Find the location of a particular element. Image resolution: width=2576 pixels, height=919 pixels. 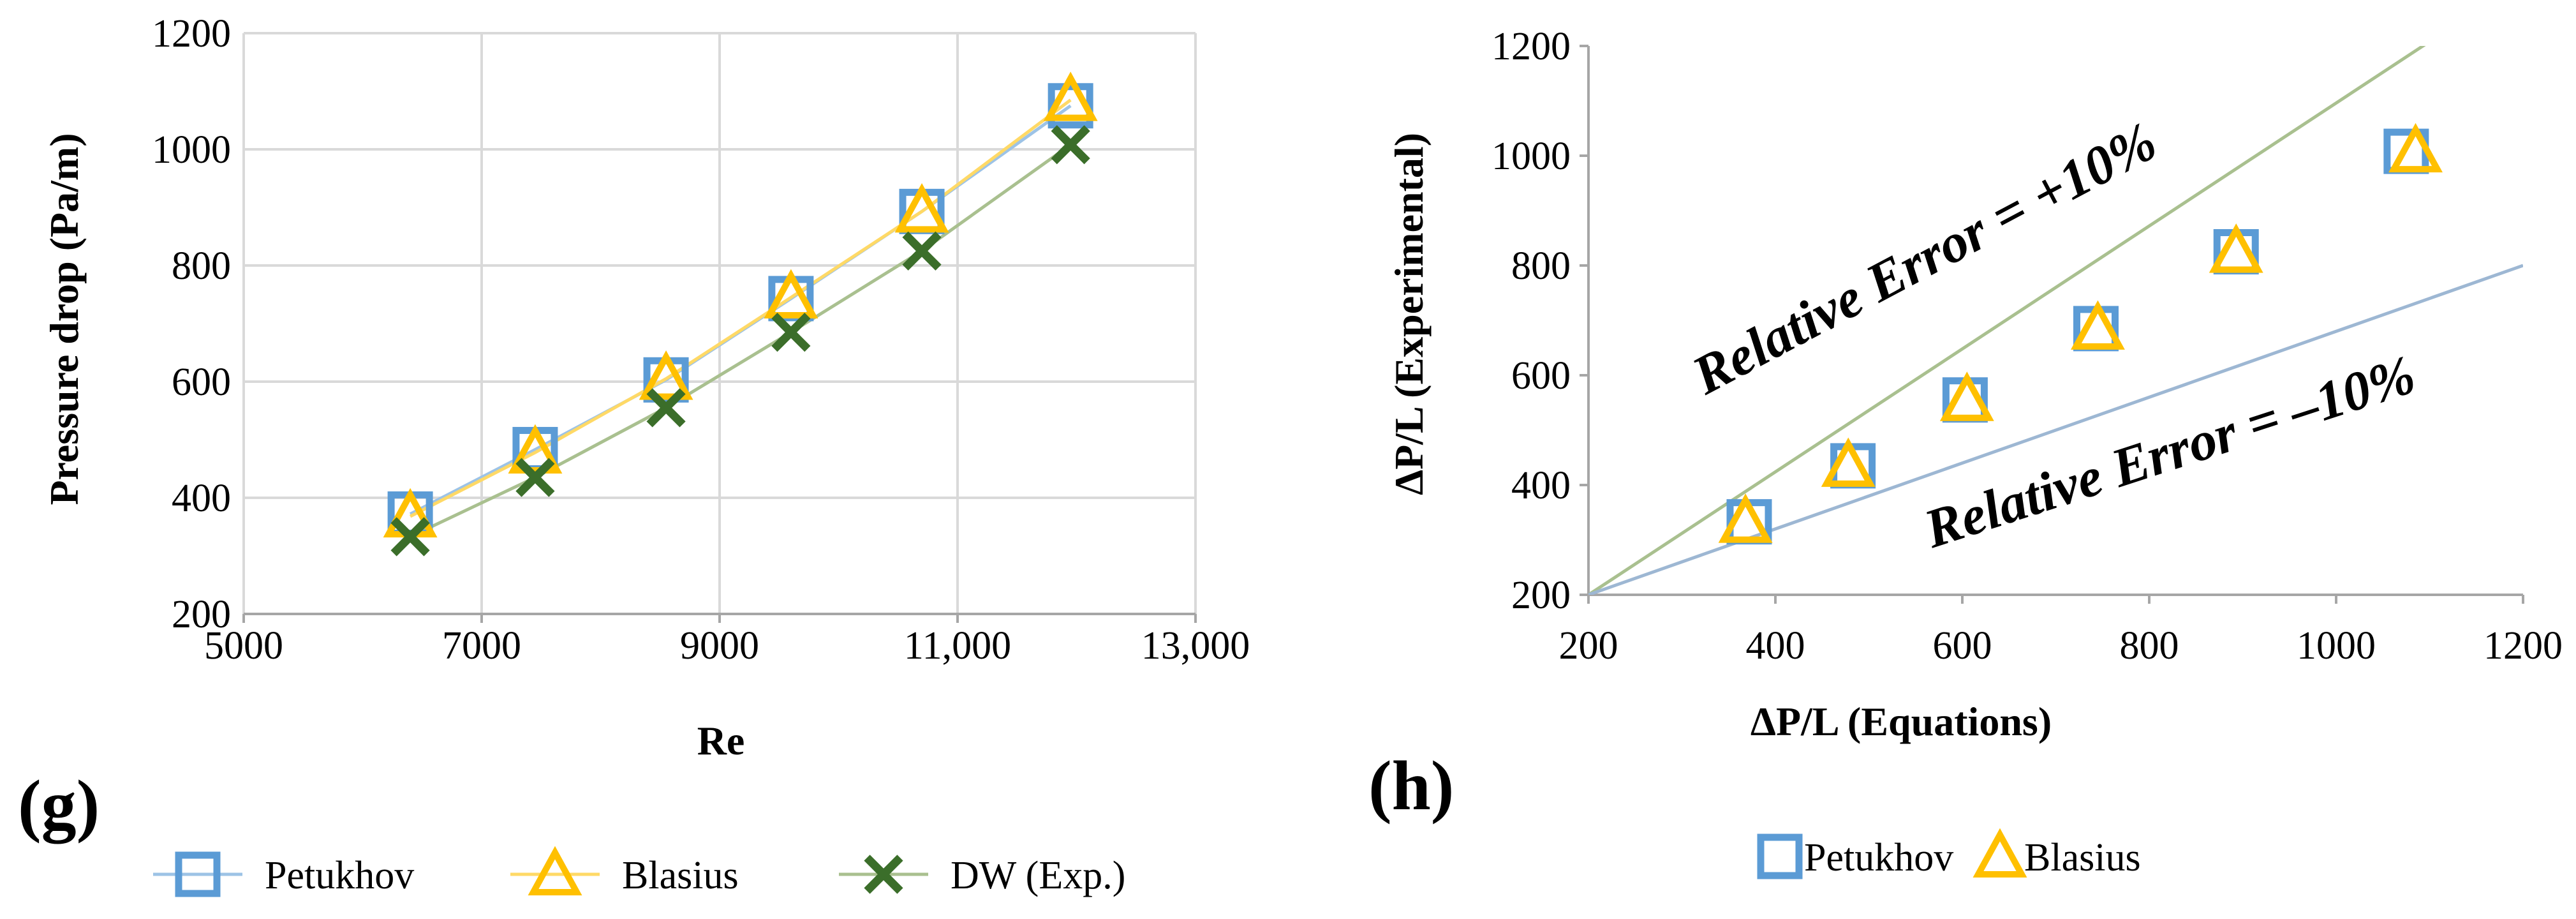

chart-h-ytick-label: 400 is located at coordinates (1541, 485).